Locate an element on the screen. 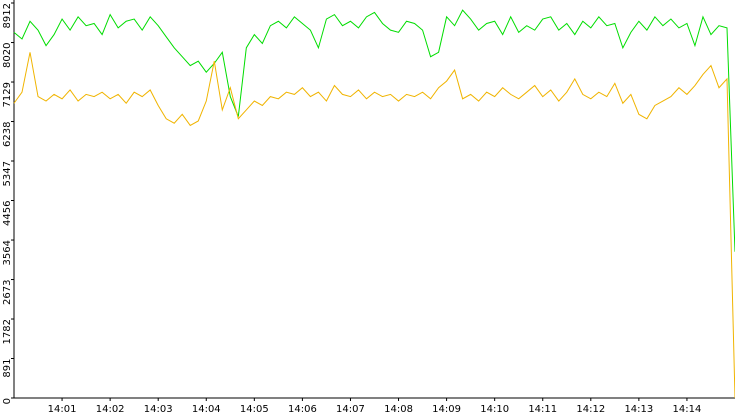  y-tick-label: 7129 is located at coordinates (7, 94).